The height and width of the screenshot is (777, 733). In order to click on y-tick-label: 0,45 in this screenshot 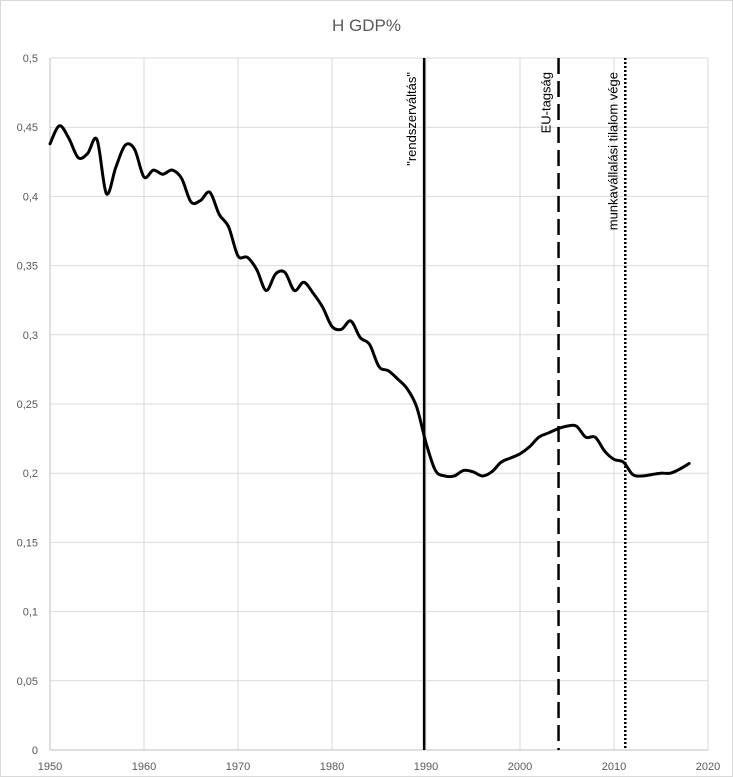, I will do `click(27, 128)`.